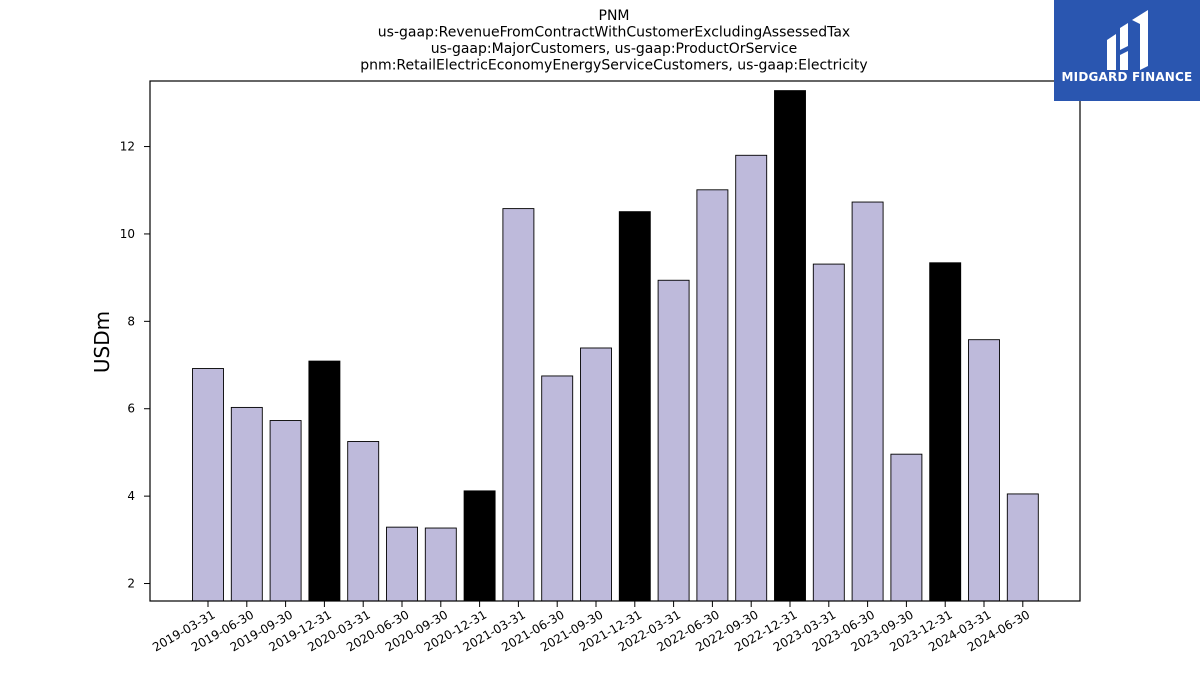 Image resolution: width=1200 pixels, height=675 pixels. Describe the element at coordinates (1127, 40) in the screenshot. I see `logo-mark-icon` at that location.